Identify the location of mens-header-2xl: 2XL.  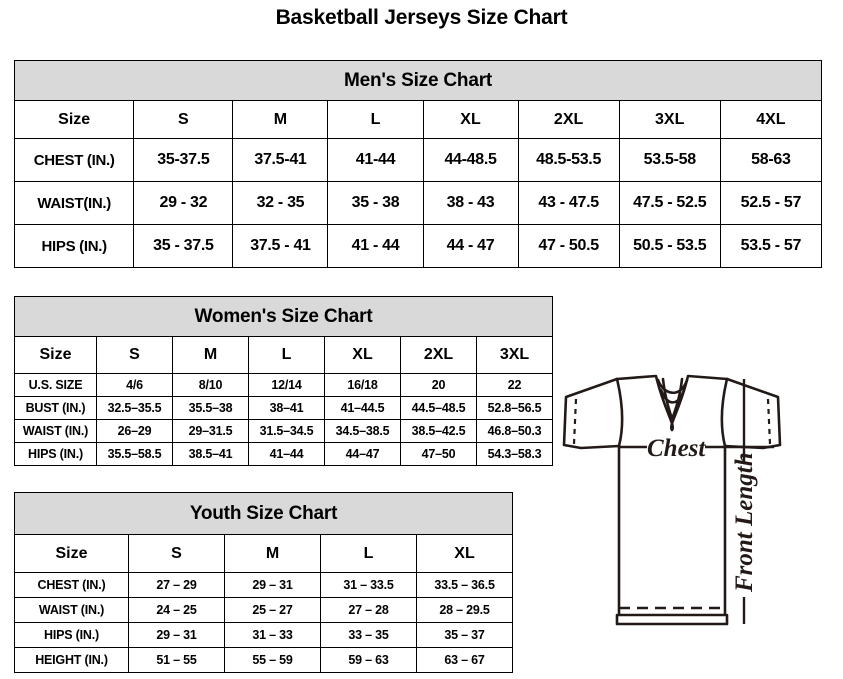
(568, 119).